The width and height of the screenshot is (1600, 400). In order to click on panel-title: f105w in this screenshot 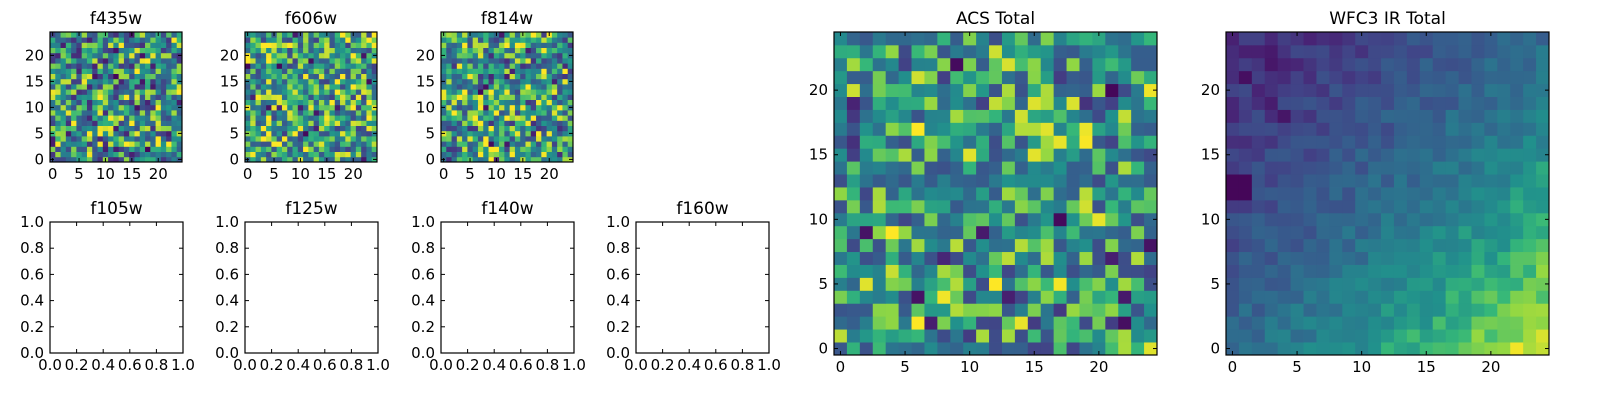, I will do `click(116, 209)`.